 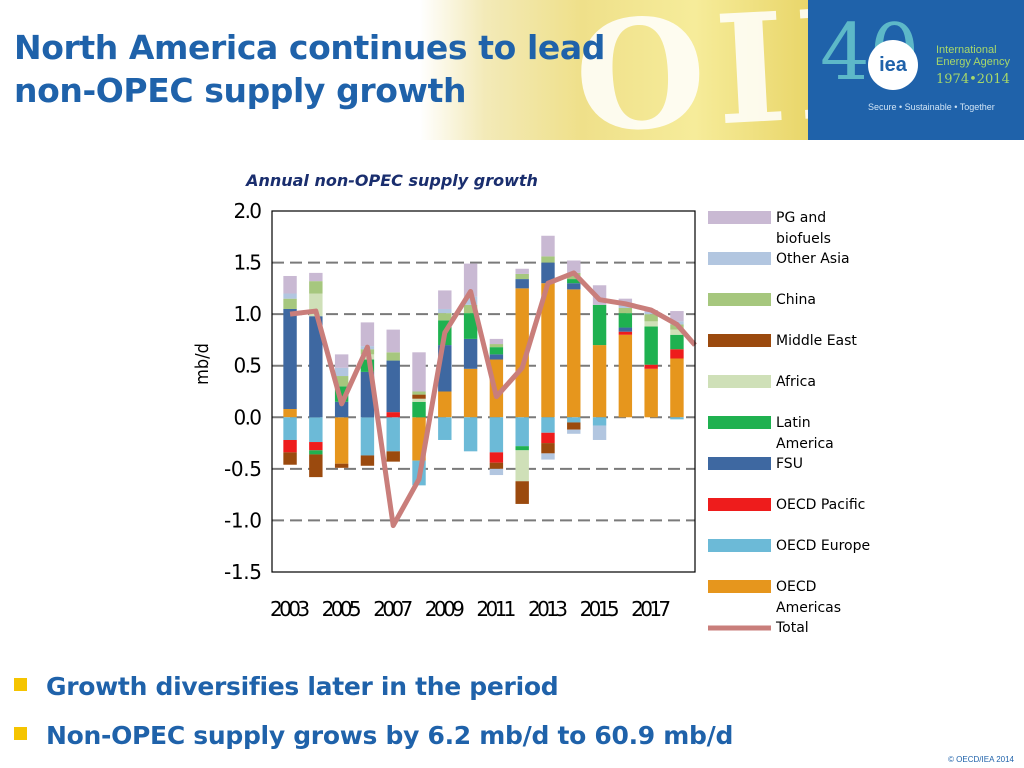 What do you see at coordinates (243, 572) in the screenshot?
I see `y-tick-label: -1.5` at bounding box center [243, 572].